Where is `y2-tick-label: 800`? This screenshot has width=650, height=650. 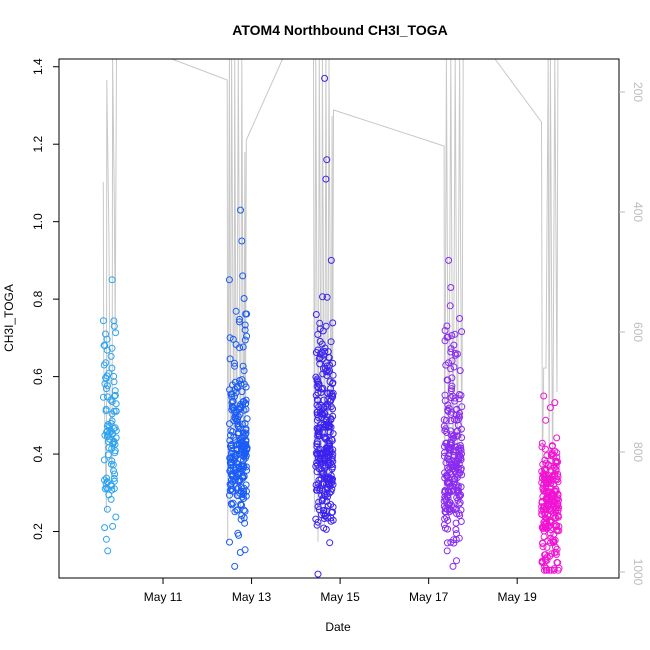
y2-tick-label: 800 is located at coordinates (638, 452).